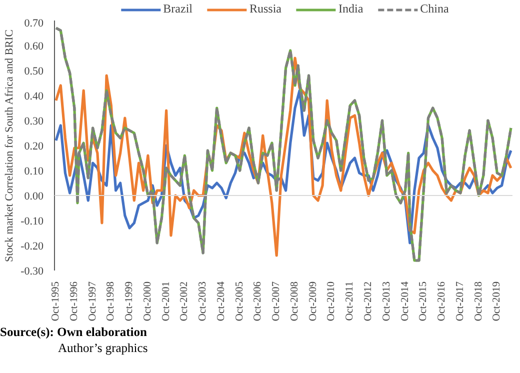 This screenshot has width=520, height=373. Describe the element at coordinates (34, 24) in the screenshot. I see `y-tick-label: 0.70` at that location.